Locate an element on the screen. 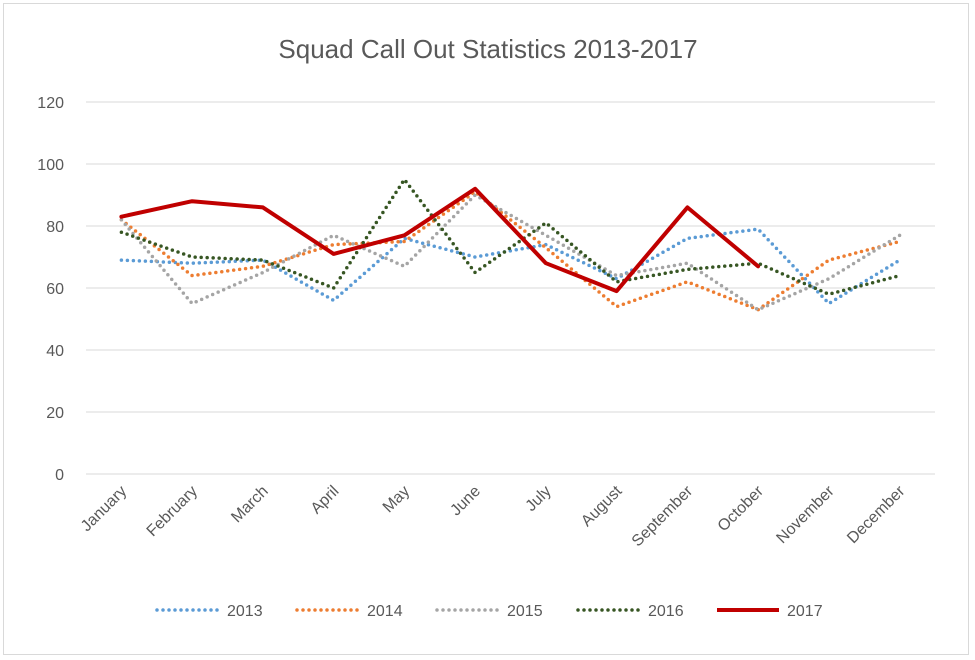  legend-label-2013: 2013 is located at coordinates (245, 611).